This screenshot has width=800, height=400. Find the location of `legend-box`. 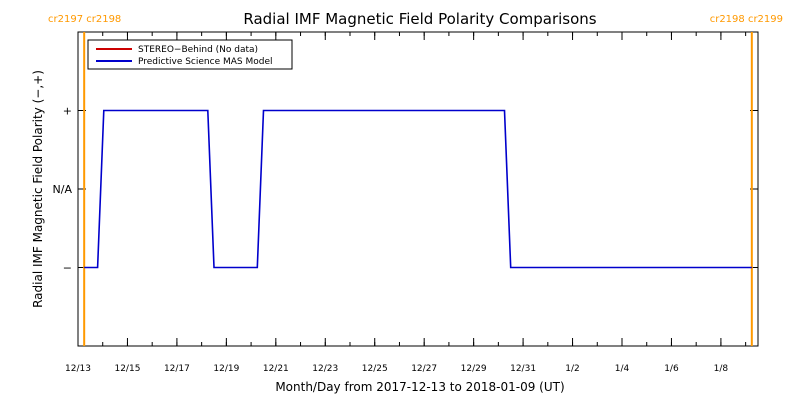

legend-box is located at coordinates (190, 54).